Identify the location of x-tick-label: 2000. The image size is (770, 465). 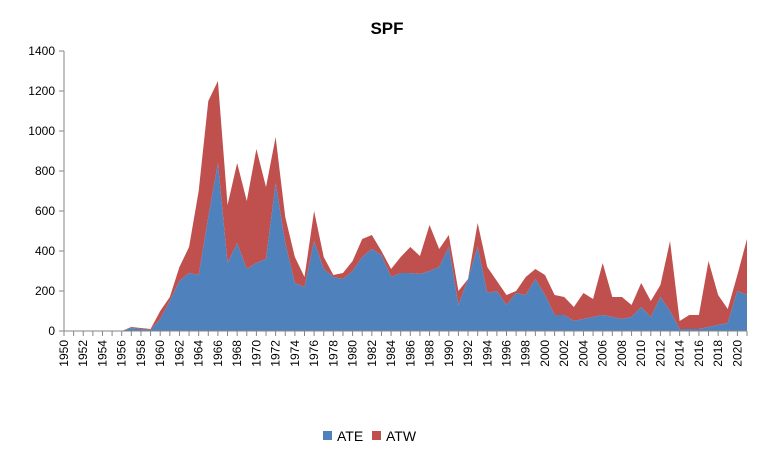
(545, 353).